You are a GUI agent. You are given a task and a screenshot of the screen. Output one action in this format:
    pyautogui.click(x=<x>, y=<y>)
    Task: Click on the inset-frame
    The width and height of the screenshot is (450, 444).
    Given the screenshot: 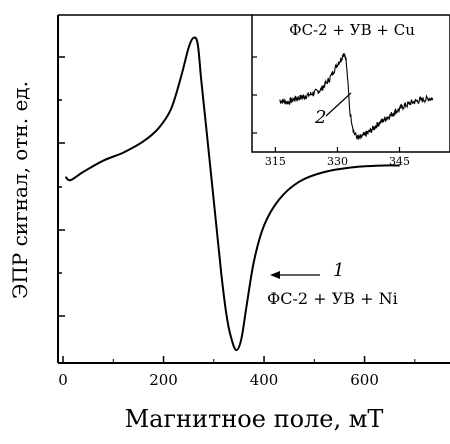 What is the action you would take?
    pyautogui.click(x=350, y=83)
    